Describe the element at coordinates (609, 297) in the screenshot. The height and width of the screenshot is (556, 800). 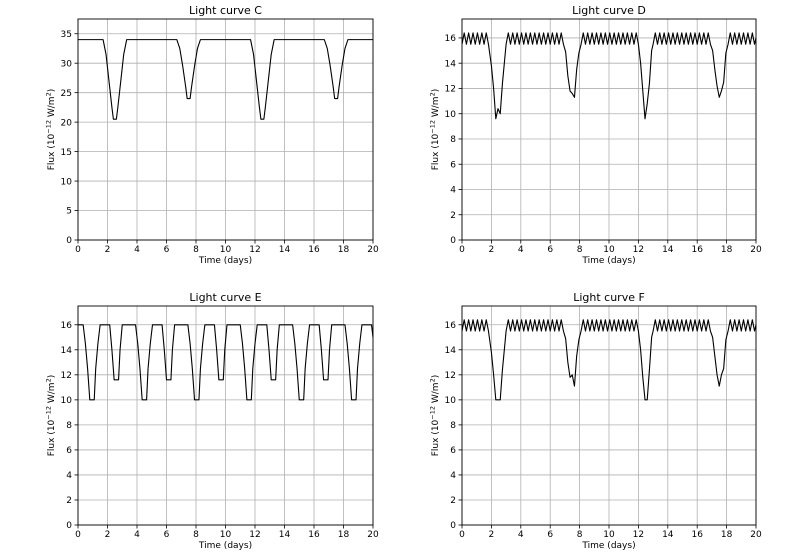
I see `chart-title: Light curve F` at that location.